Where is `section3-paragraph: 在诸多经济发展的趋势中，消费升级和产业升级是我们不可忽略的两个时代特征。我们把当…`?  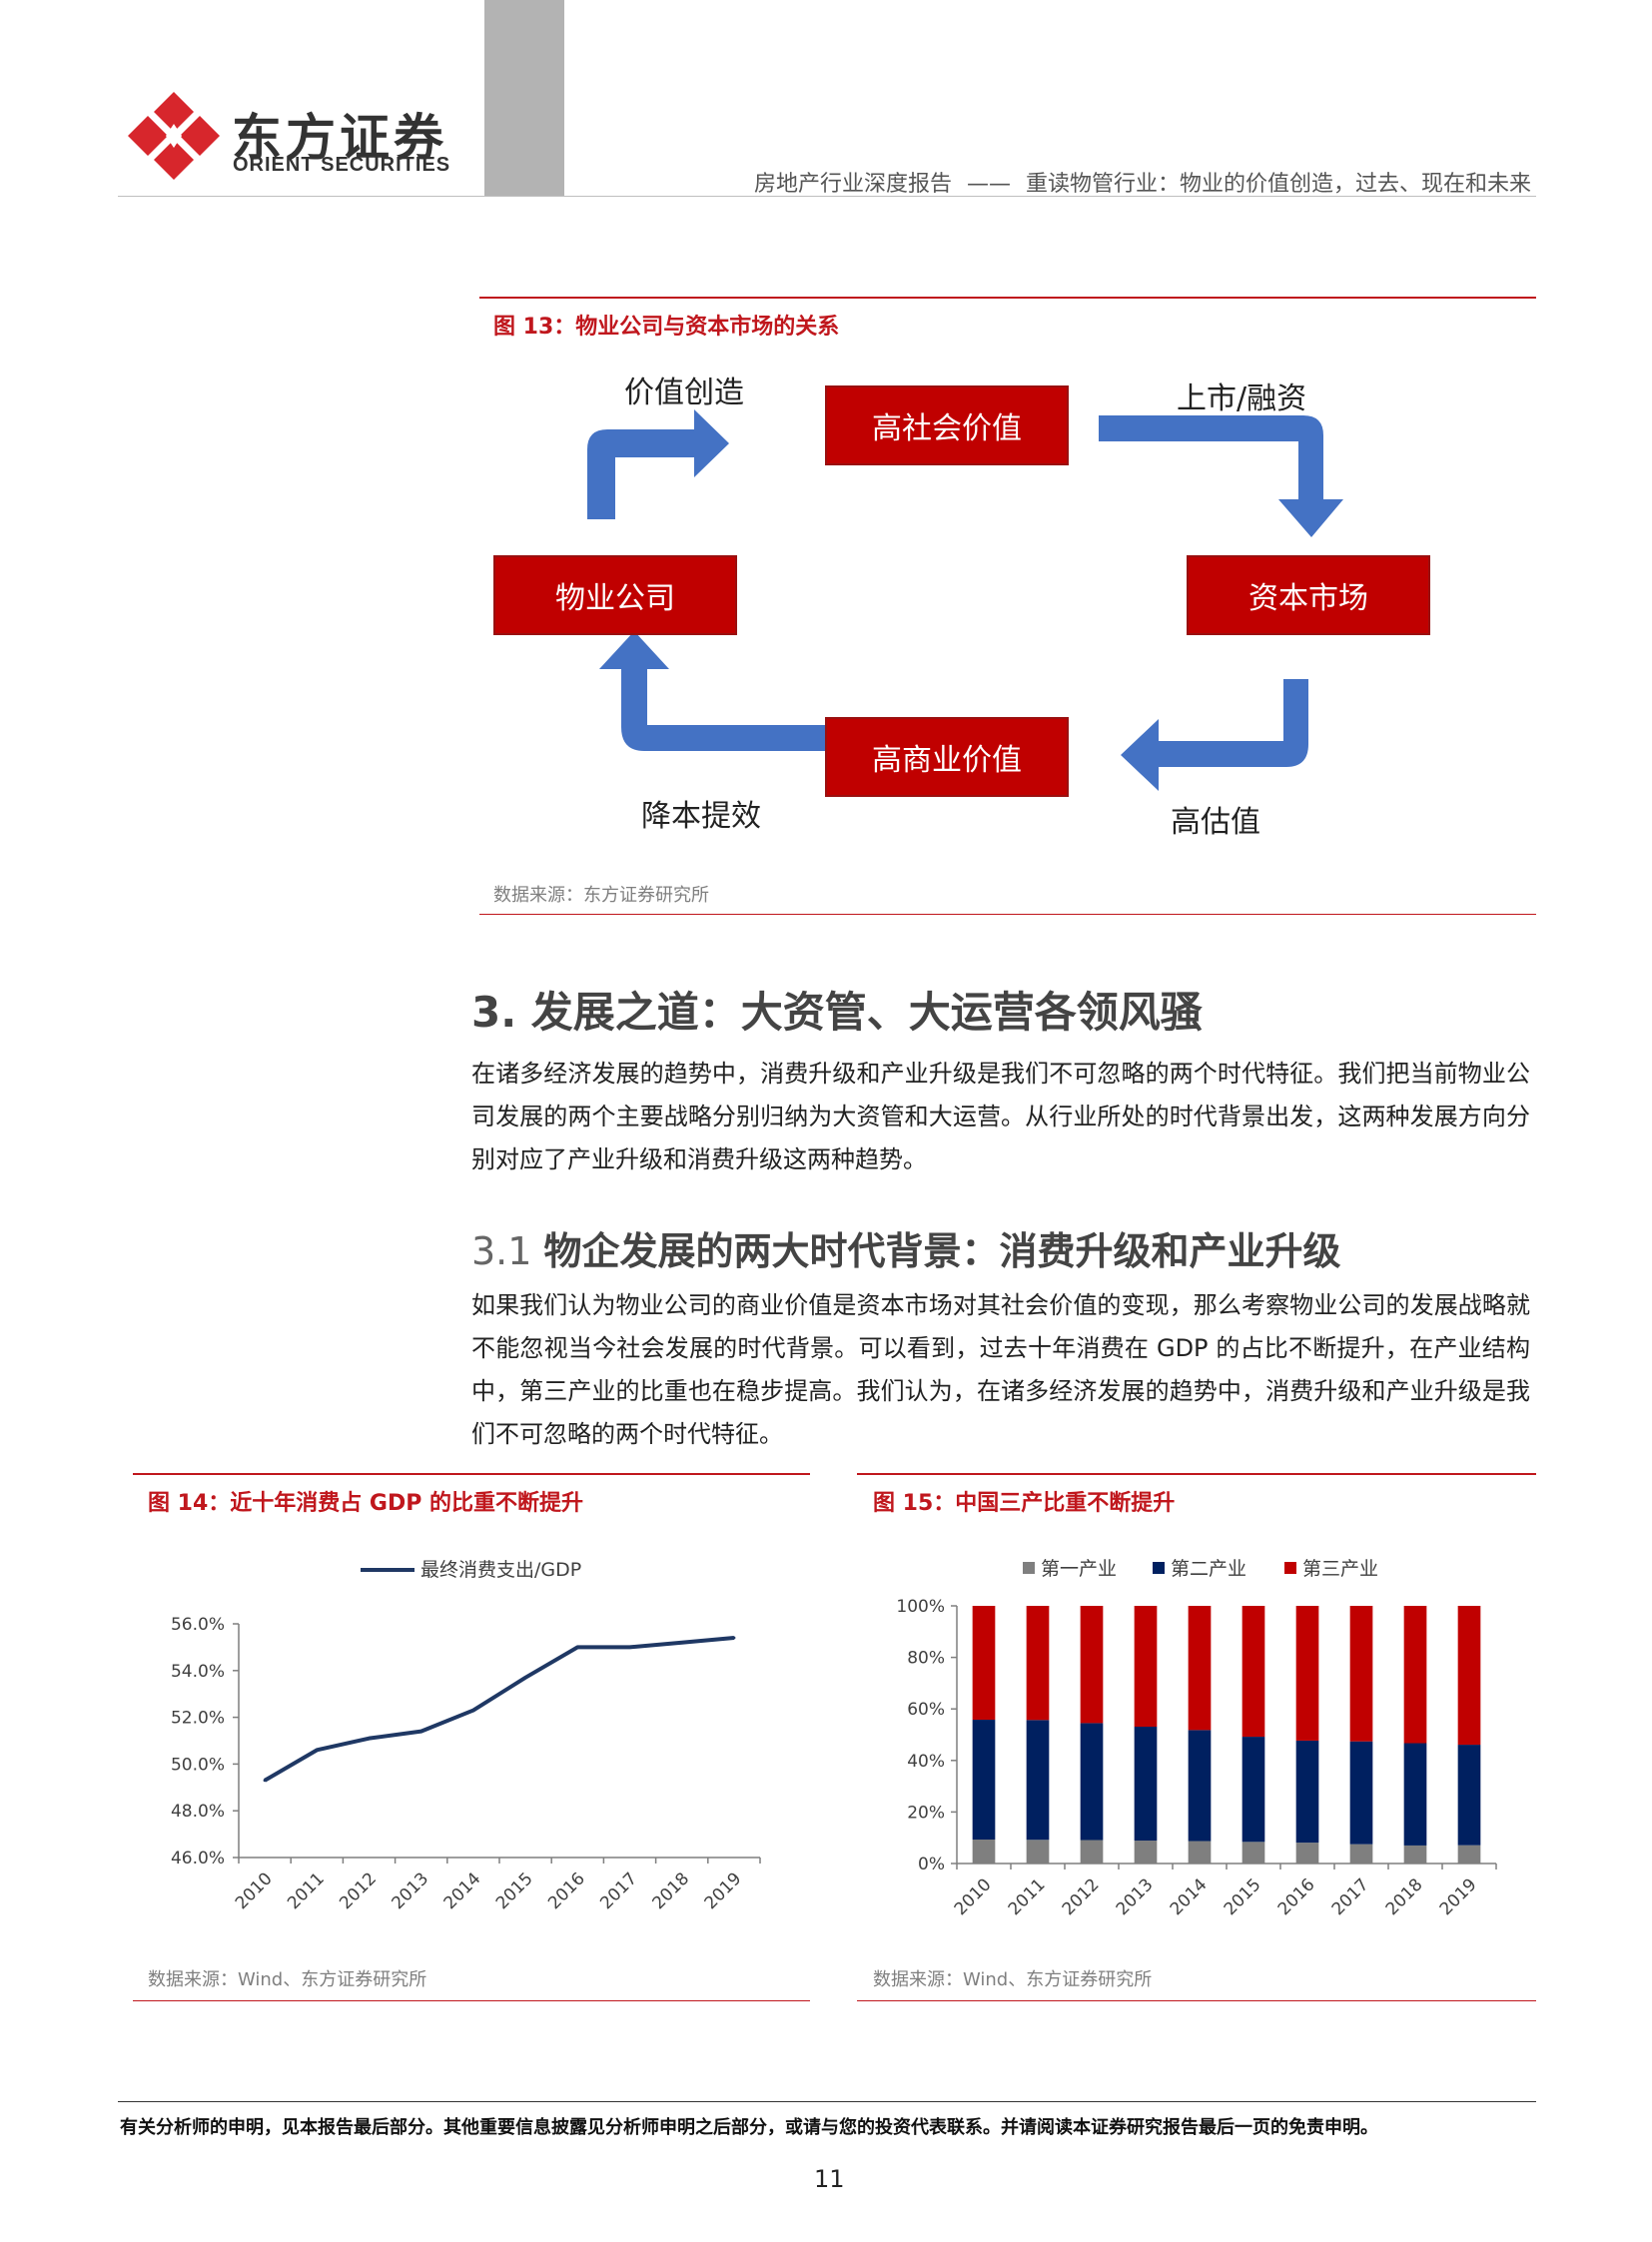 section3-paragraph: 在诸多经济发展的趋势中，消费升级和产业升级是我们不可忽略的两个时代特征。我们把当… is located at coordinates (1000, 1116).